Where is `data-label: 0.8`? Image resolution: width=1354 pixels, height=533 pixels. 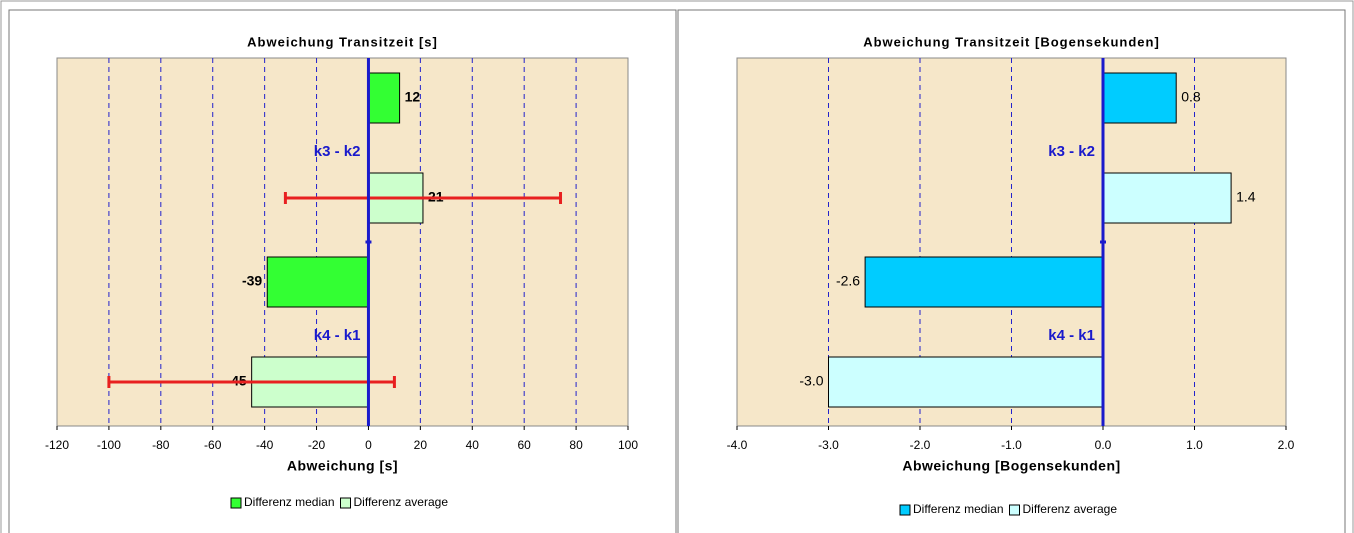 data-label: 0.8 is located at coordinates (1191, 97).